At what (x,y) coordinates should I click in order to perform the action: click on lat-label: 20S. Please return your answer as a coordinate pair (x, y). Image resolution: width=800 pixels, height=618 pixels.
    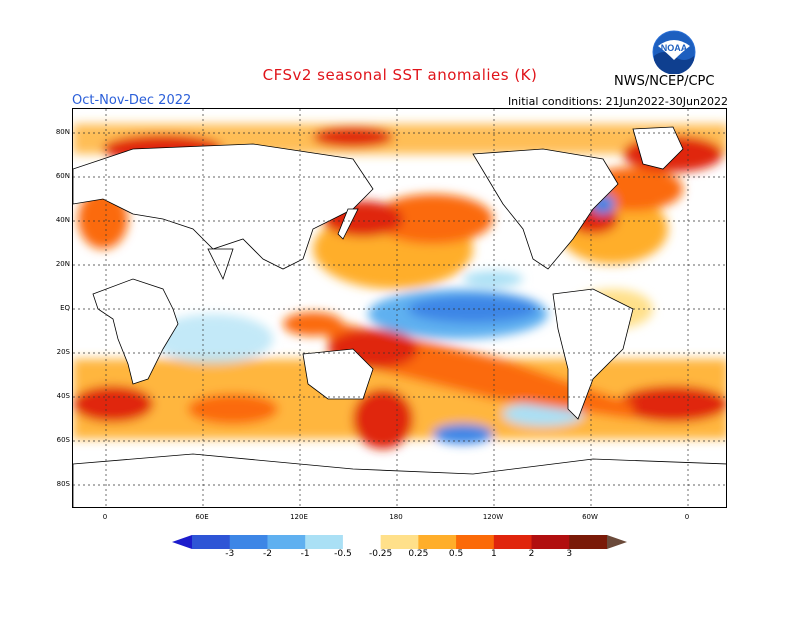
    Looking at the image, I should click on (63, 352).